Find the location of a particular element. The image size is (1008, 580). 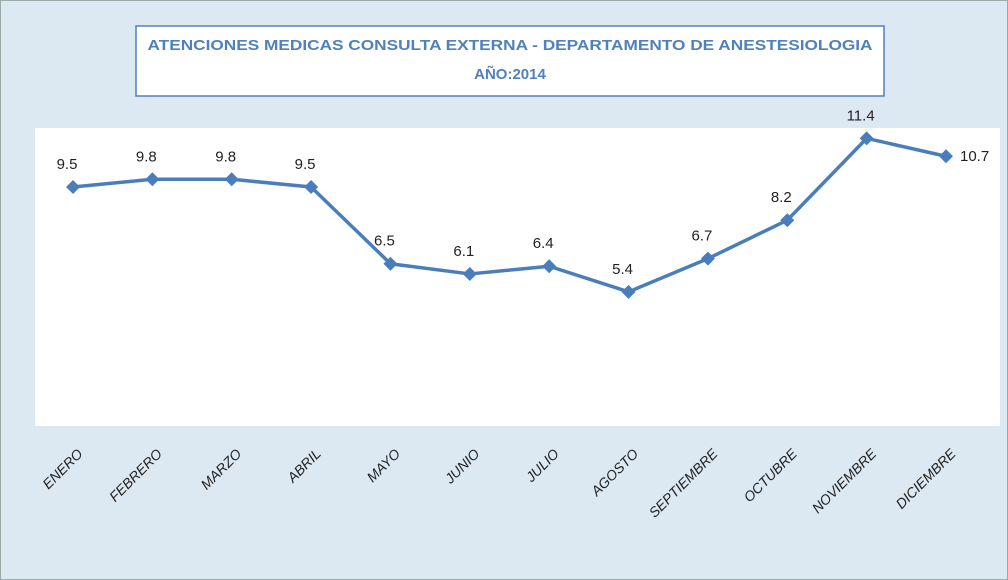

data-label: 6.4 is located at coordinates (543, 243).